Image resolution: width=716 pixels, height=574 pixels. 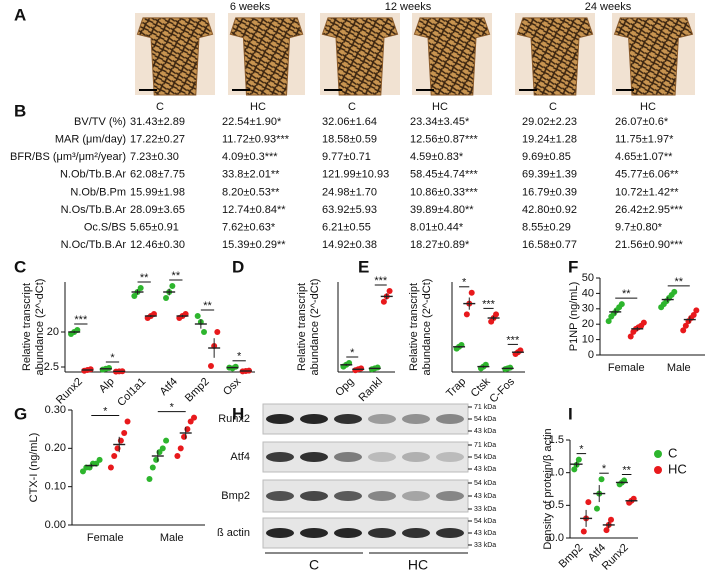 I want to click on row-label: N.Oc/Tb.B.Ar, so click(x=94, y=245).